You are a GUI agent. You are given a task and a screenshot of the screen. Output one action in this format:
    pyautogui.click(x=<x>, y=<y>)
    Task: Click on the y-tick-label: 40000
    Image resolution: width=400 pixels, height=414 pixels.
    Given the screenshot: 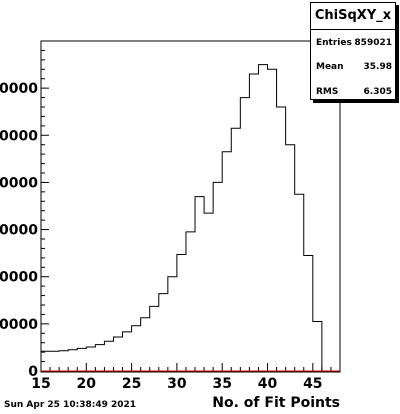 What is the action you would take?
    pyautogui.click(x=19, y=183)
    